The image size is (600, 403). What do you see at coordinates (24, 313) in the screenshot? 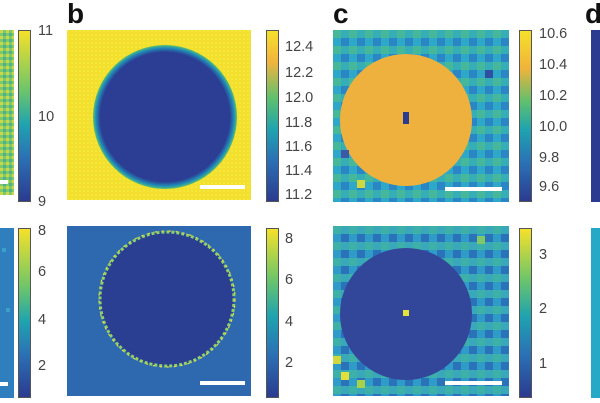
I see `colorbar-a-bottom` at bounding box center [24, 313].